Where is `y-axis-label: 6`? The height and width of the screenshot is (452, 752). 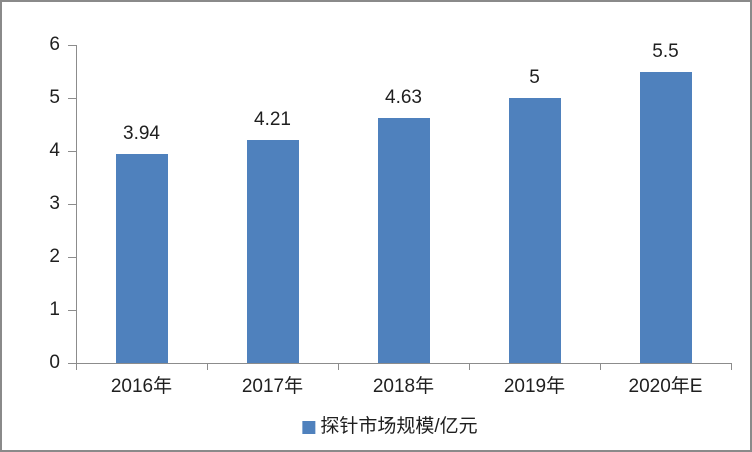
y-axis-label: 6 is located at coordinates (54, 44).